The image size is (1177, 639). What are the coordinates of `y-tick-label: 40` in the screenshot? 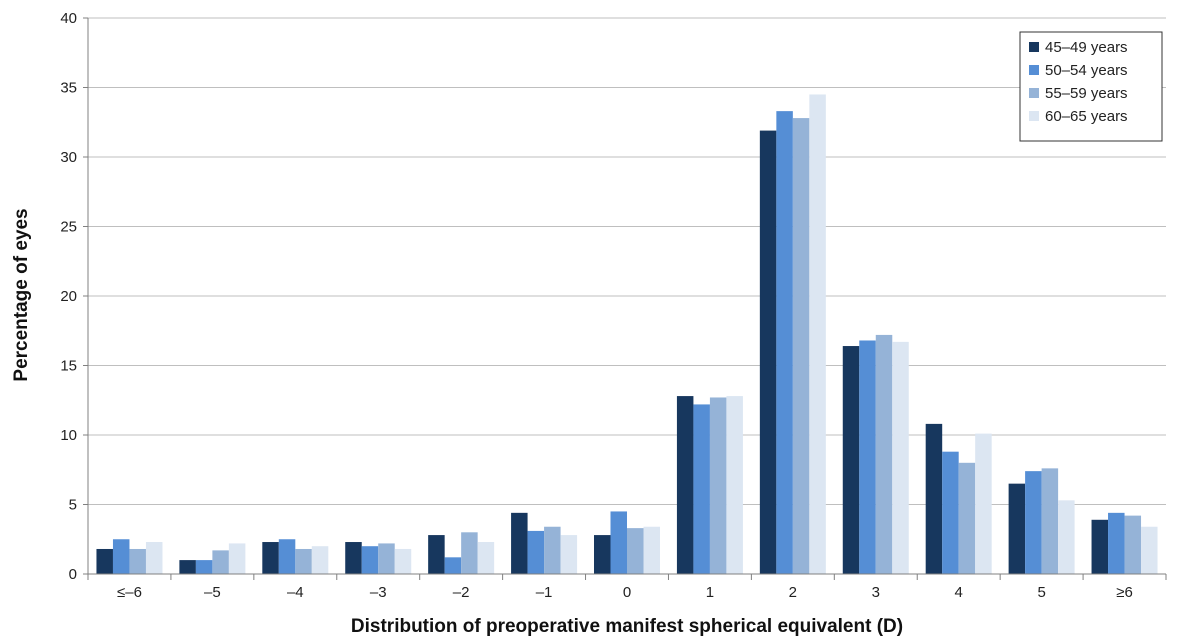 It's located at (68, 18).